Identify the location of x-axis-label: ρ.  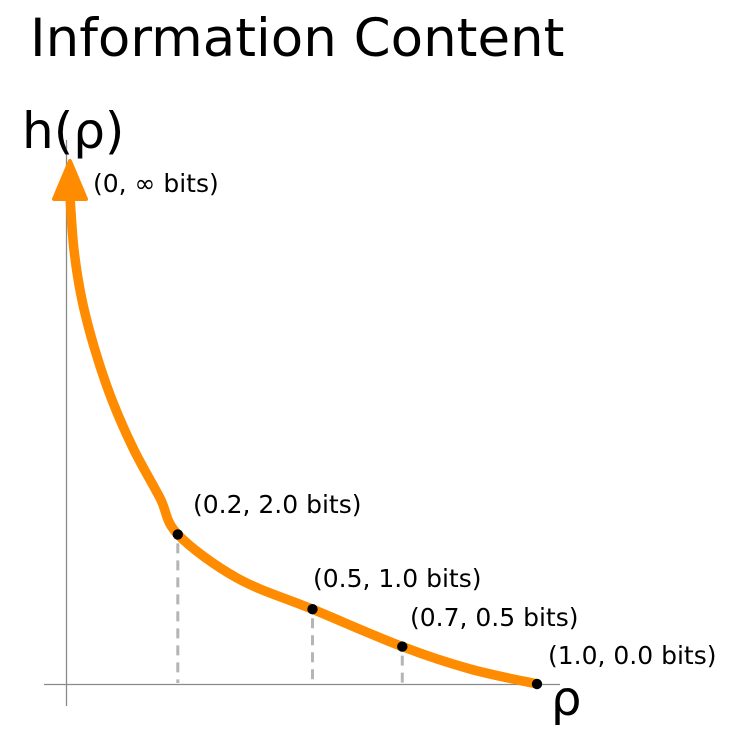
(566, 699).